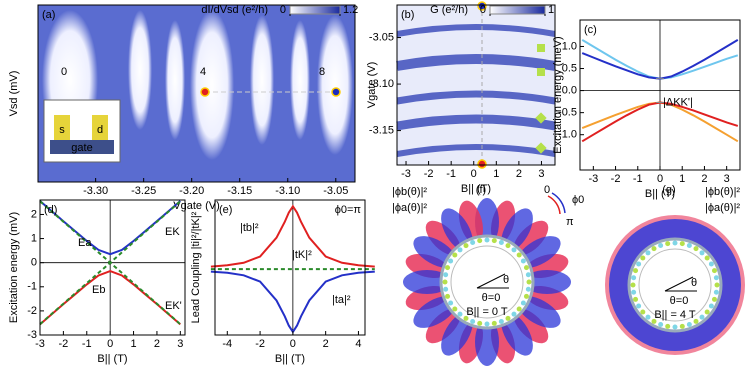  Describe the element at coordinates (48, 15) in the screenshot. I see `panel-label: (a)` at that location.